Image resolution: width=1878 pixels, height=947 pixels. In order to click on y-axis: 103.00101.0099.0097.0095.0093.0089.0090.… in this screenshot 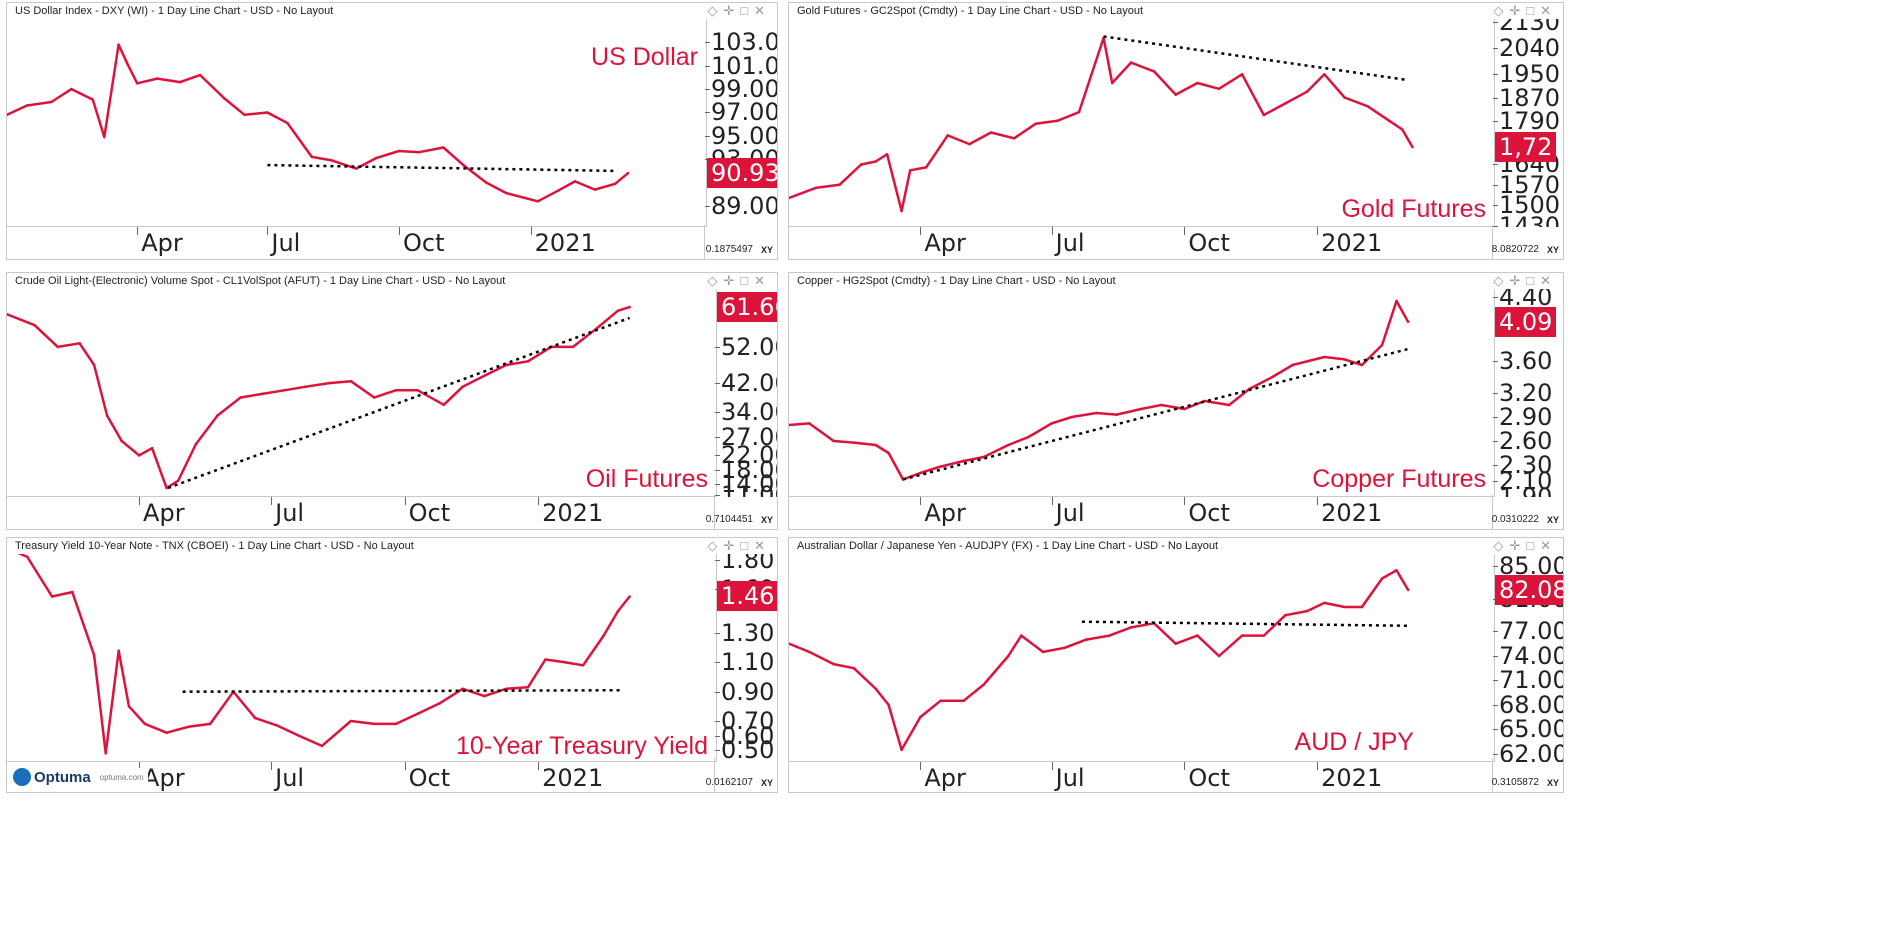, I will do `click(741, 123)`.